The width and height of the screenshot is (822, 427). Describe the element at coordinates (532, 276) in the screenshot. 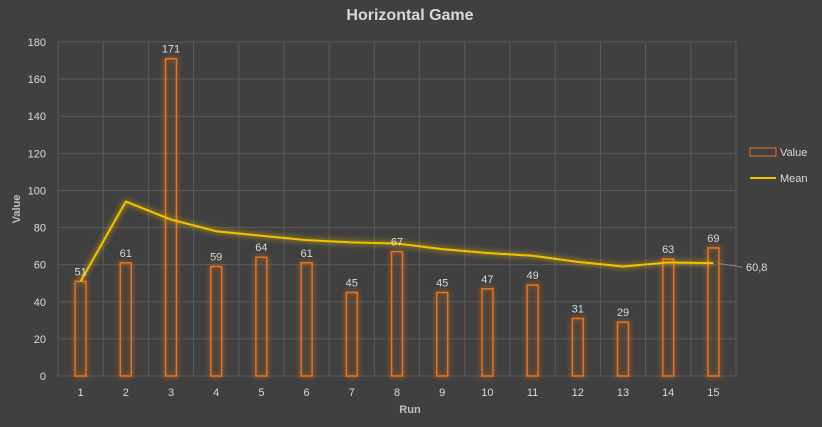

I see `bar-value-label: 49` at that location.